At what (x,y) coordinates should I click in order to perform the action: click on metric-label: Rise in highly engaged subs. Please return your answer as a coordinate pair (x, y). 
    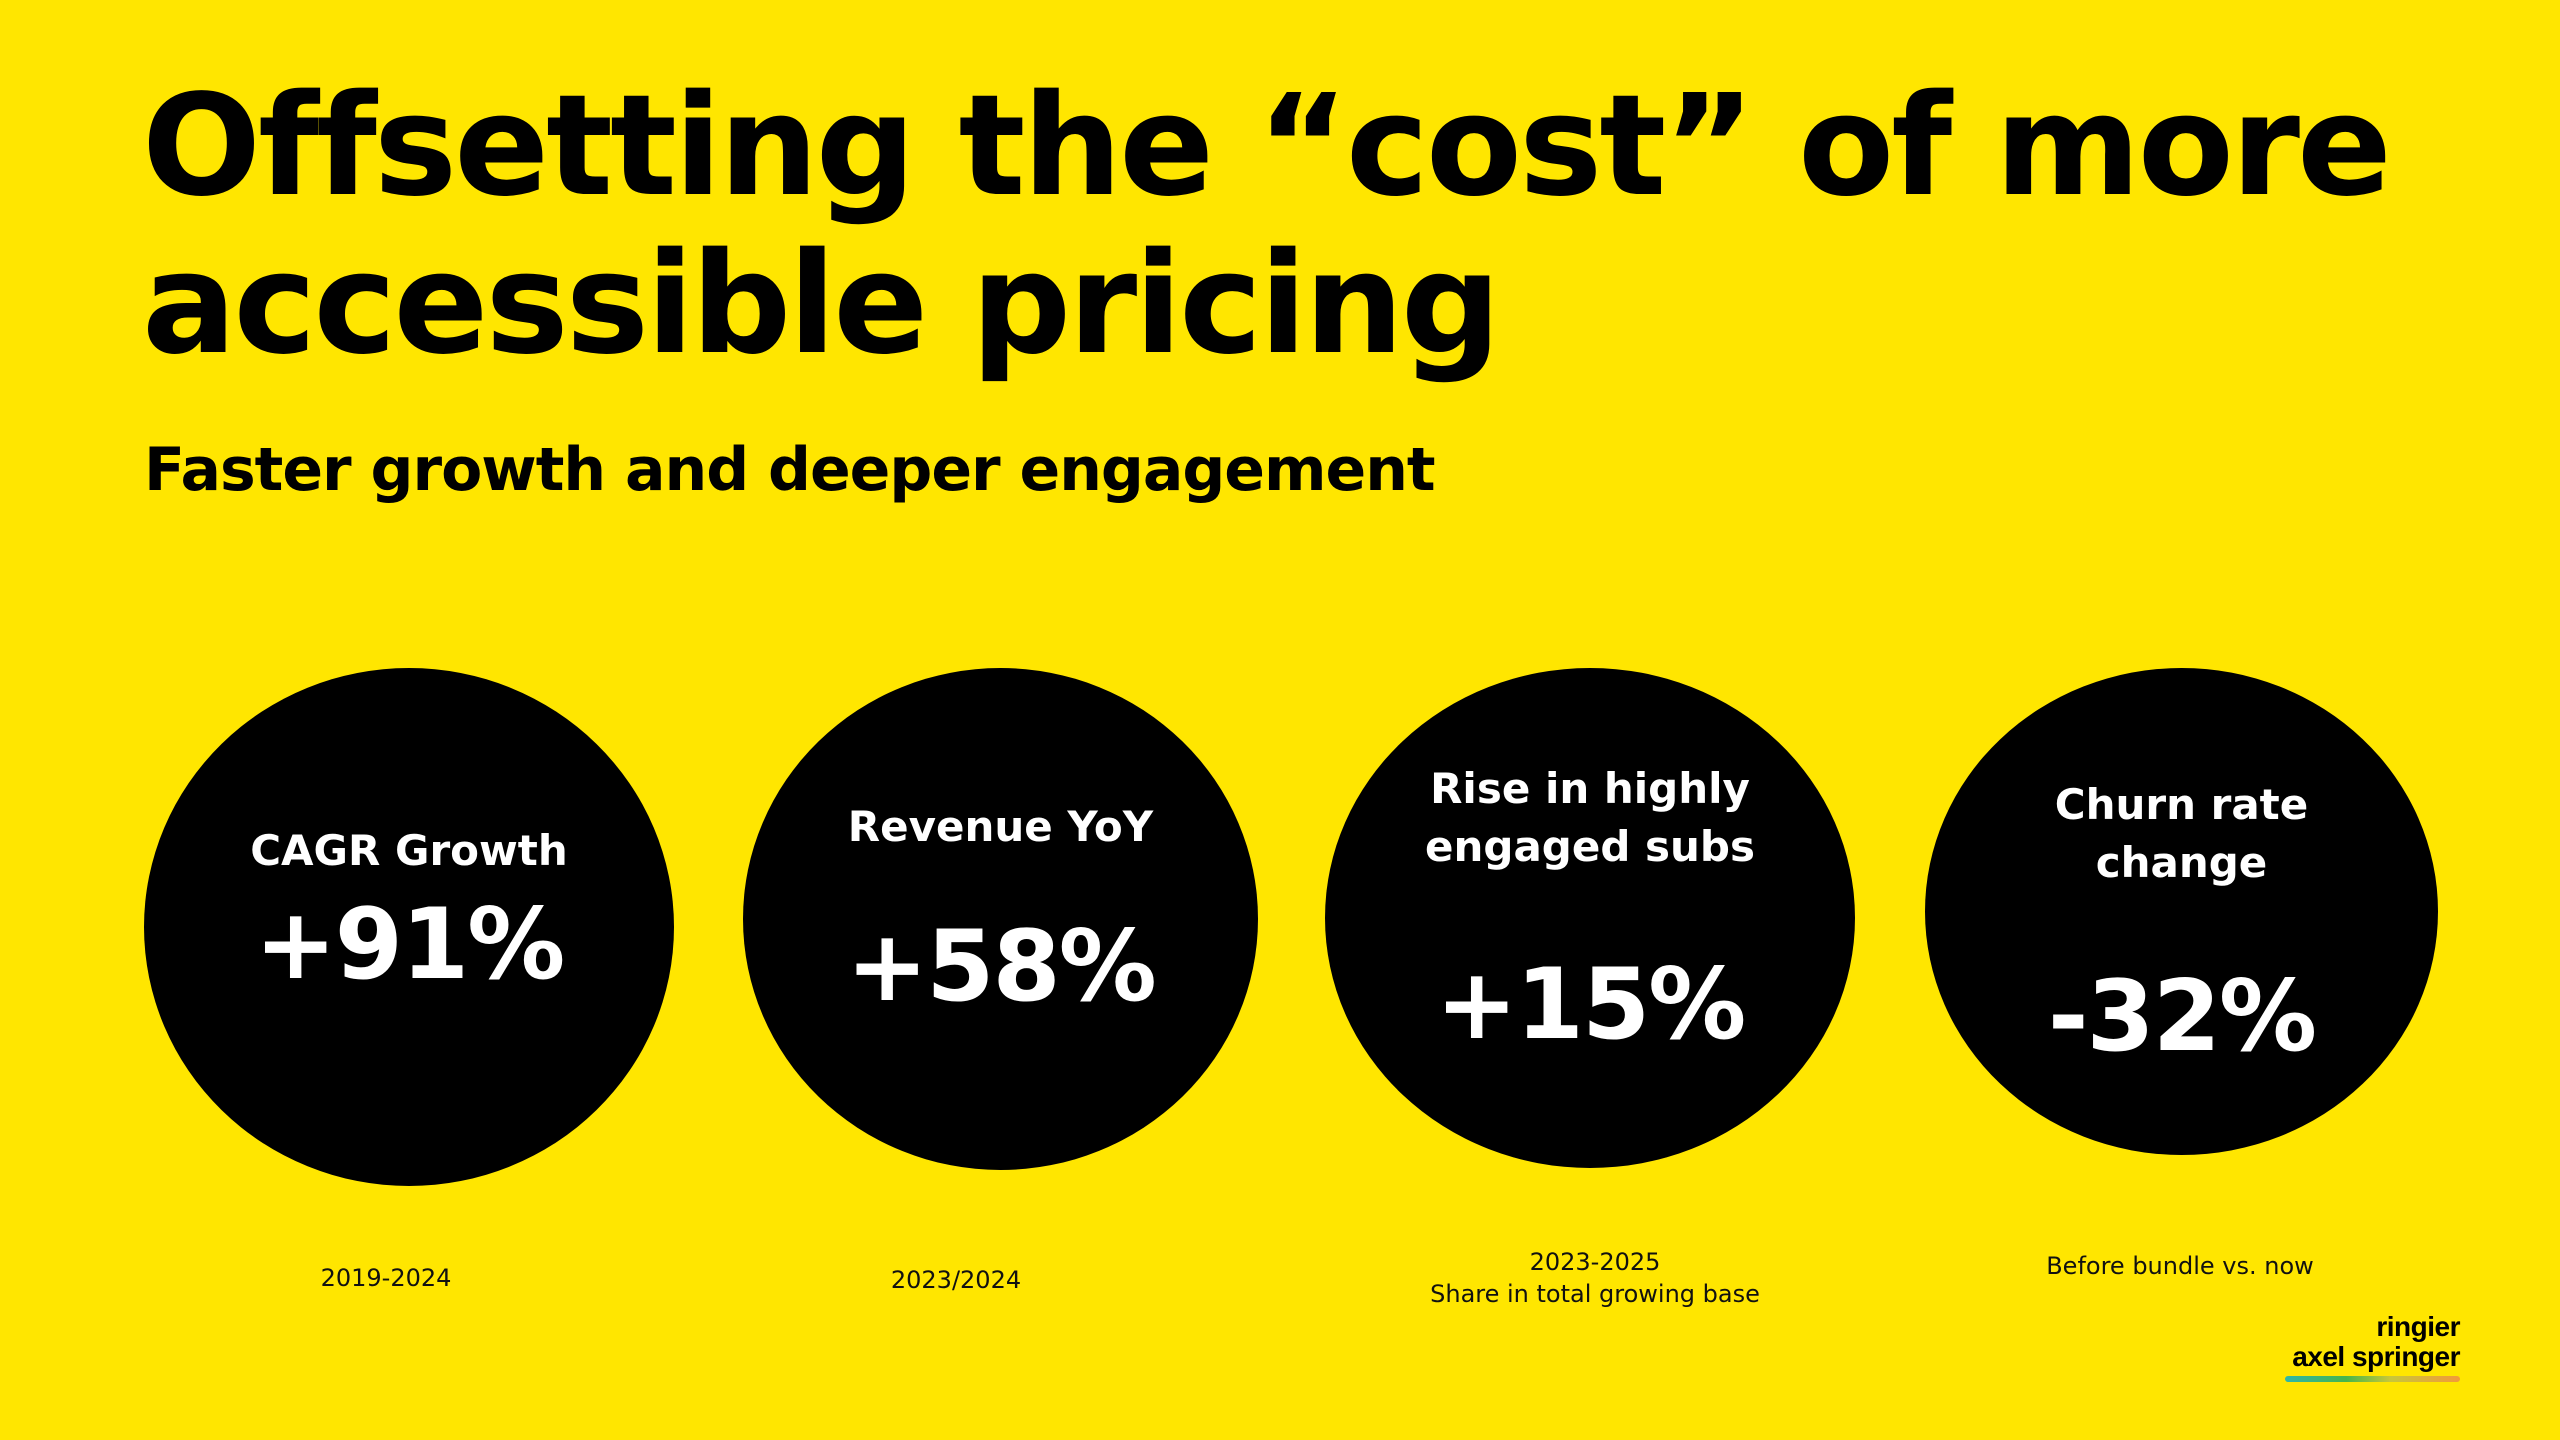
    Looking at the image, I should click on (1590, 817).